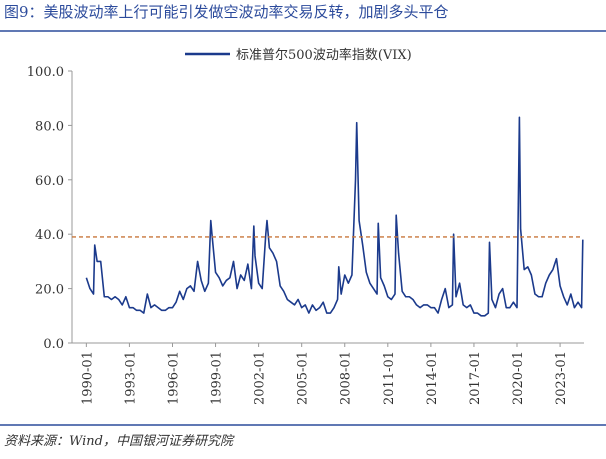  Describe the element at coordinates (87, 378) in the screenshot. I see `x-tick-label: 1990-01` at that location.